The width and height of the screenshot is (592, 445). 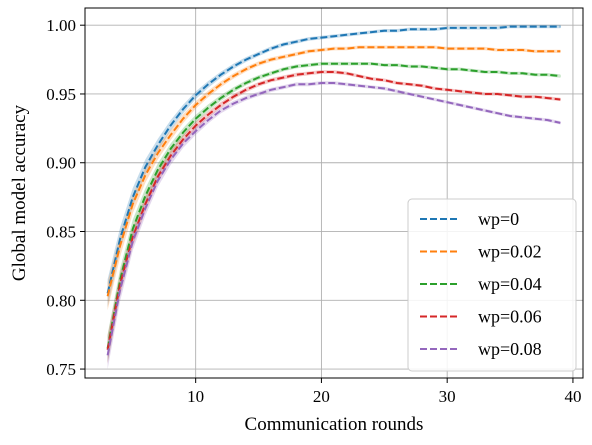 I want to click on legend-label: wp=0.04, so click(x=510, y=284).